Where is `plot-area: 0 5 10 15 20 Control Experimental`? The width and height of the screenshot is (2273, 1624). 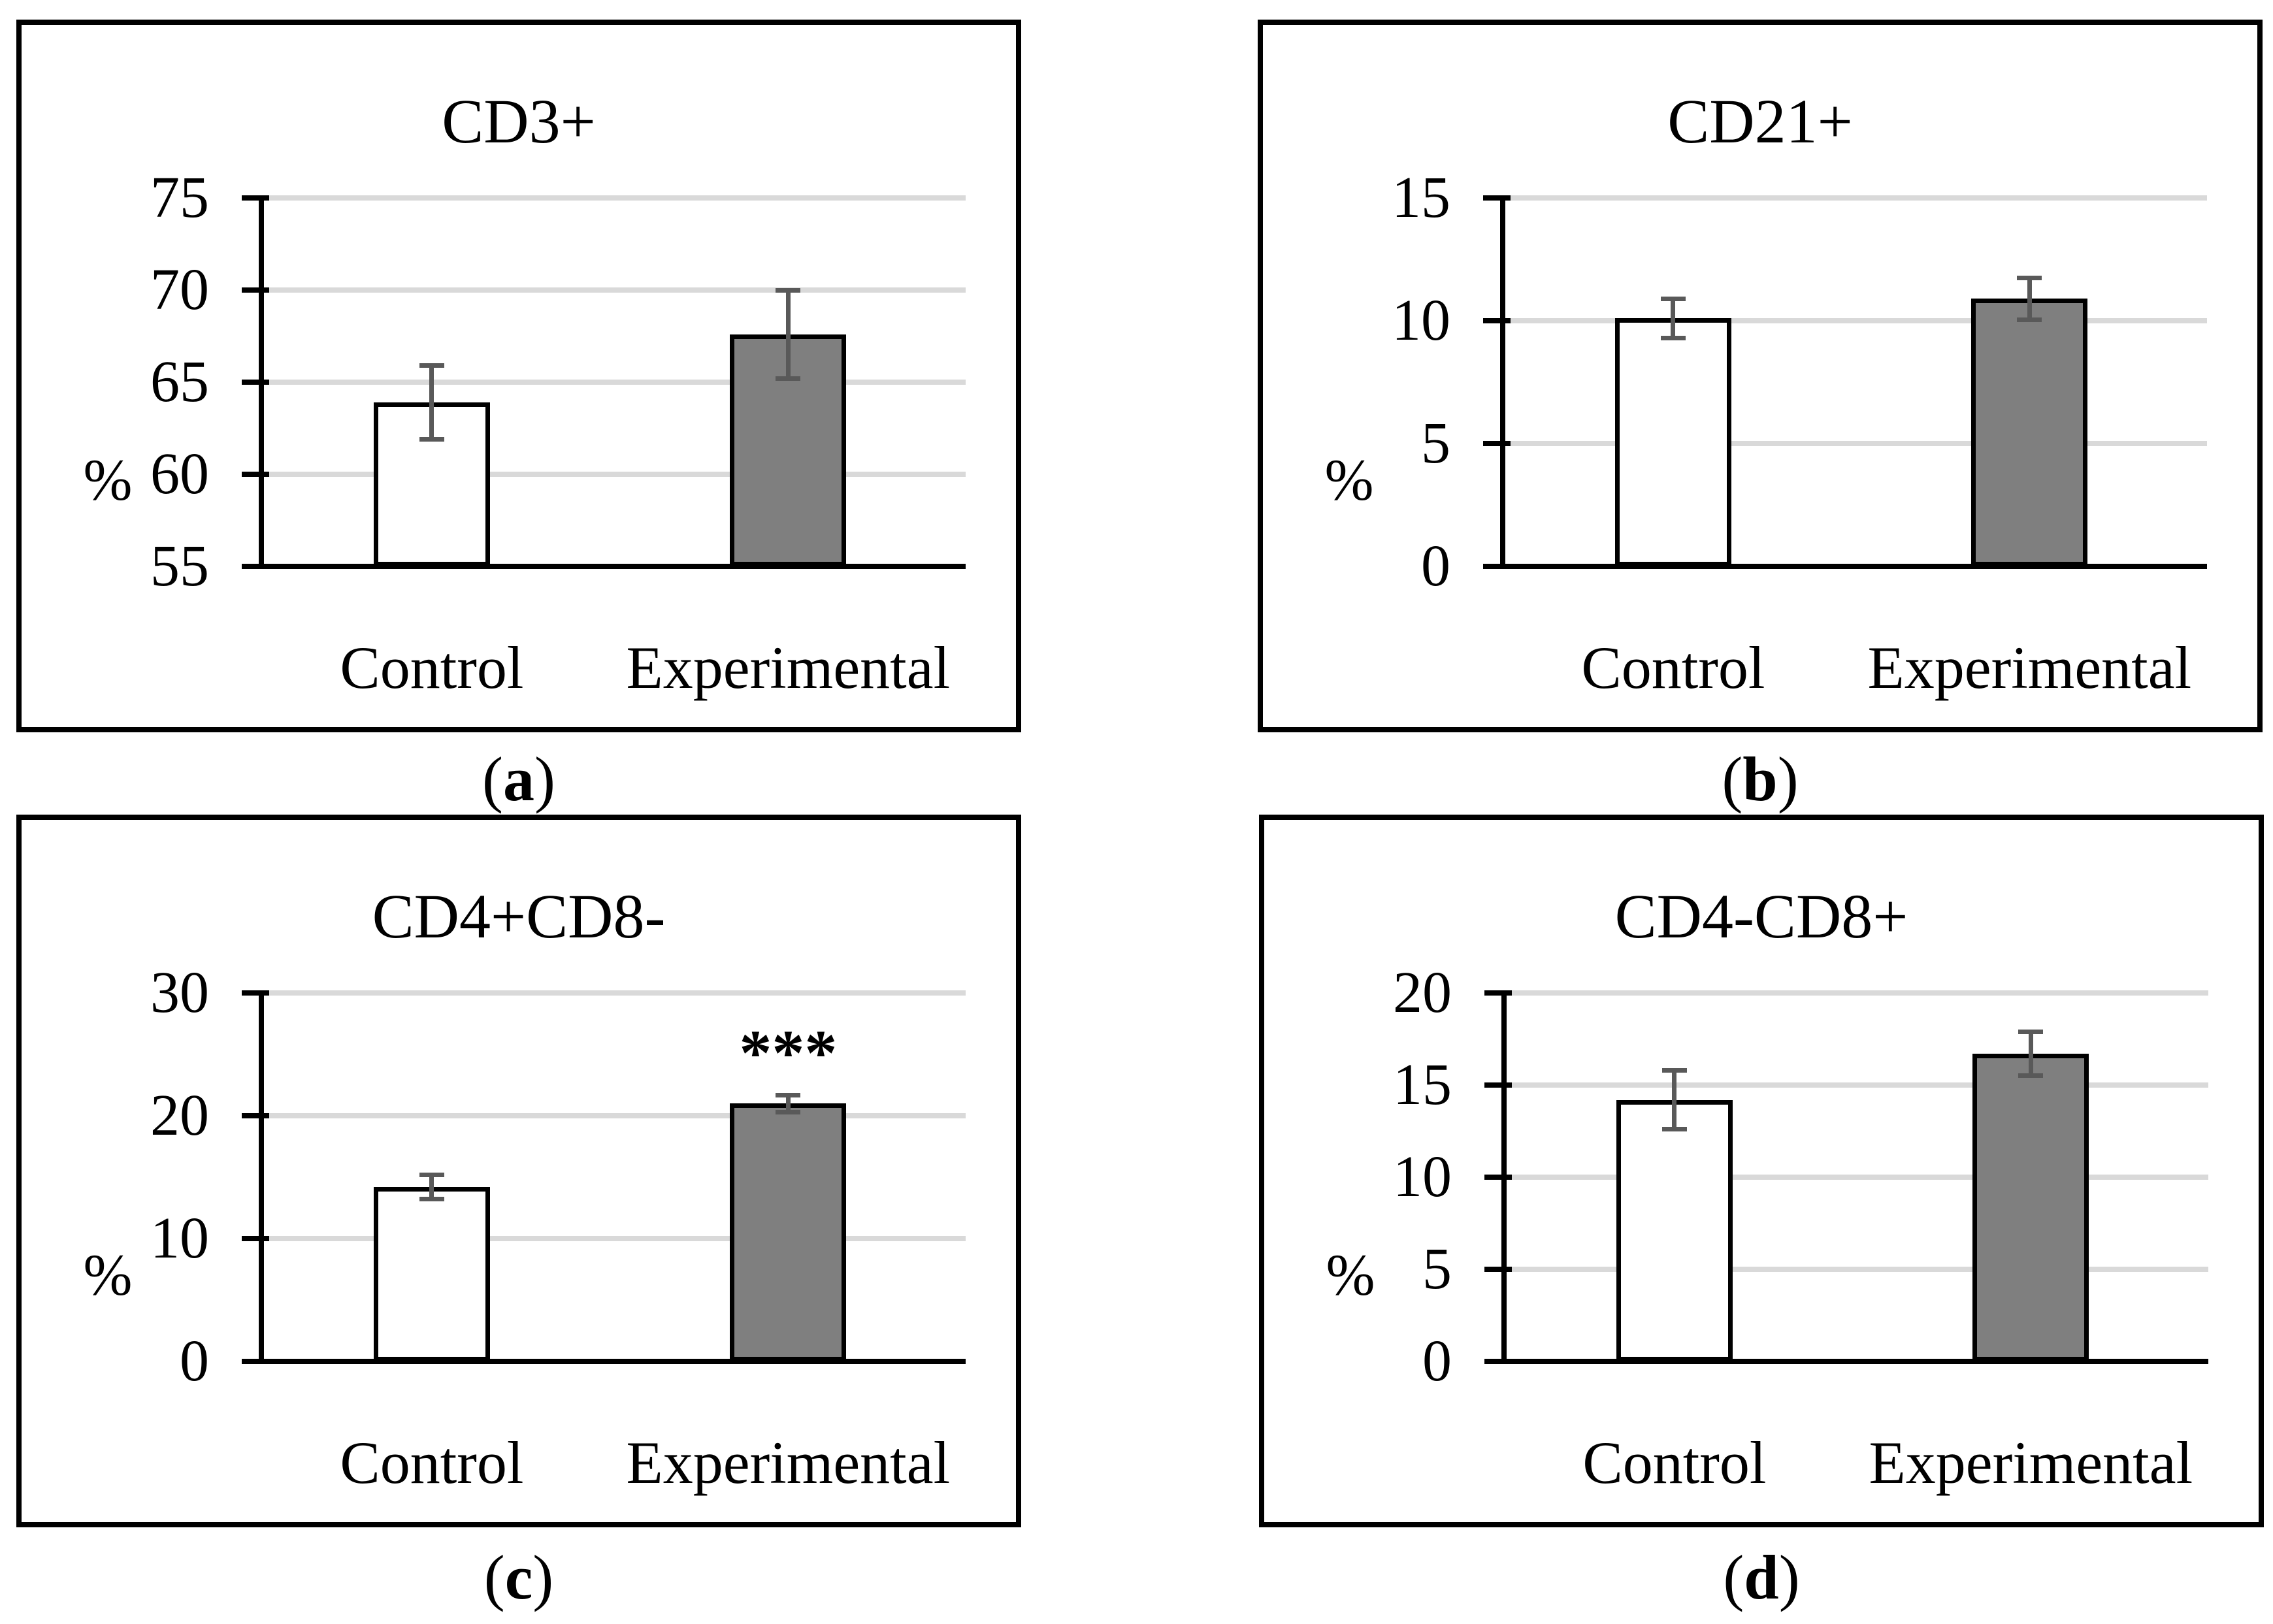 plot-area: 0 5 10 15 20 Control Experimental is located at coordinates (1800, 1228).